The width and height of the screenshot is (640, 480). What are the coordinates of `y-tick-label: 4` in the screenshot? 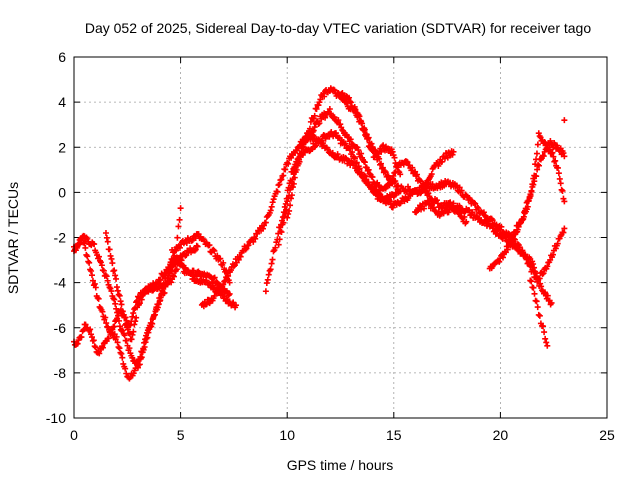 It's located at (62, 102).